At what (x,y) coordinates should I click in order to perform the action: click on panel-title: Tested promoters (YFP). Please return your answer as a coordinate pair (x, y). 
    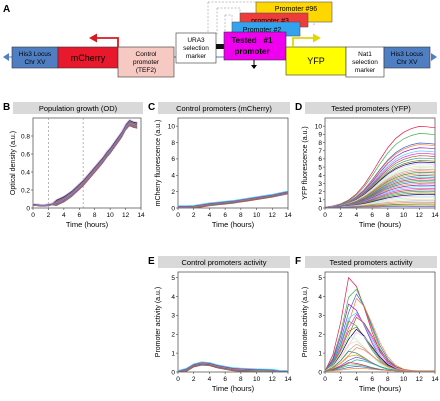
    Looking at the image, I should click on (371, 108).